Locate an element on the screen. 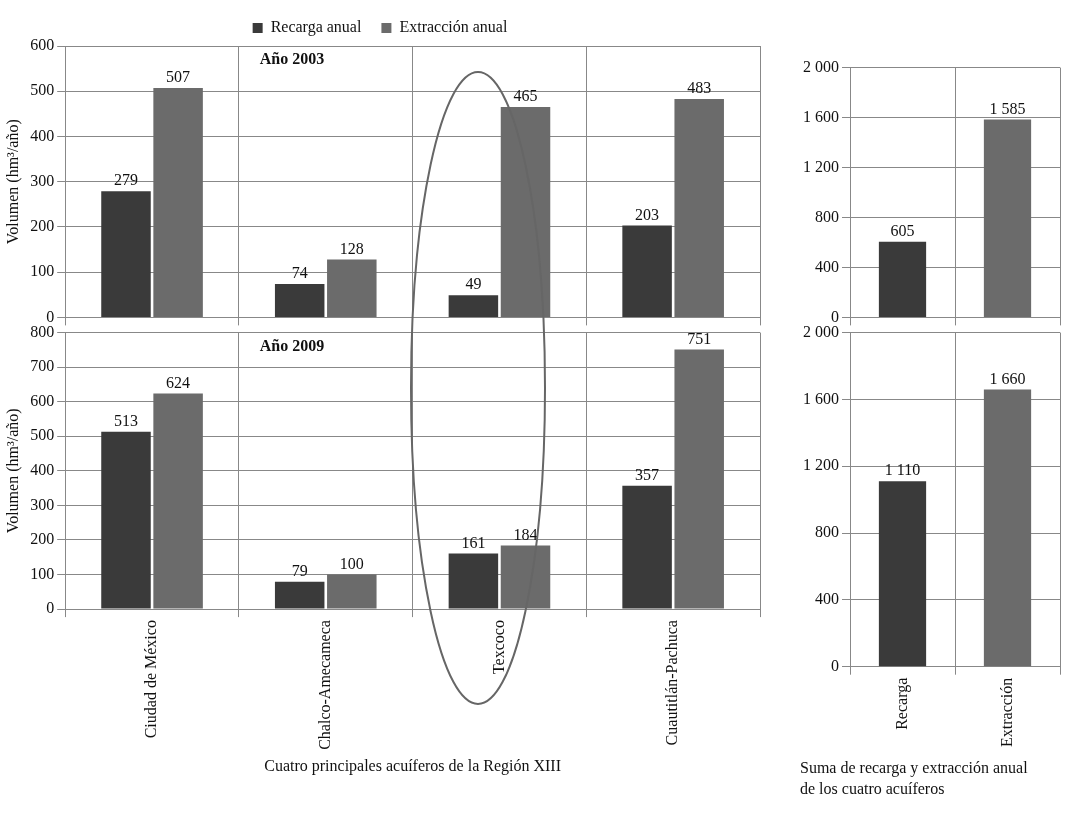 This screenshot has width=1075, height=819. data-label: 624 is located at coordinates (178, 382).